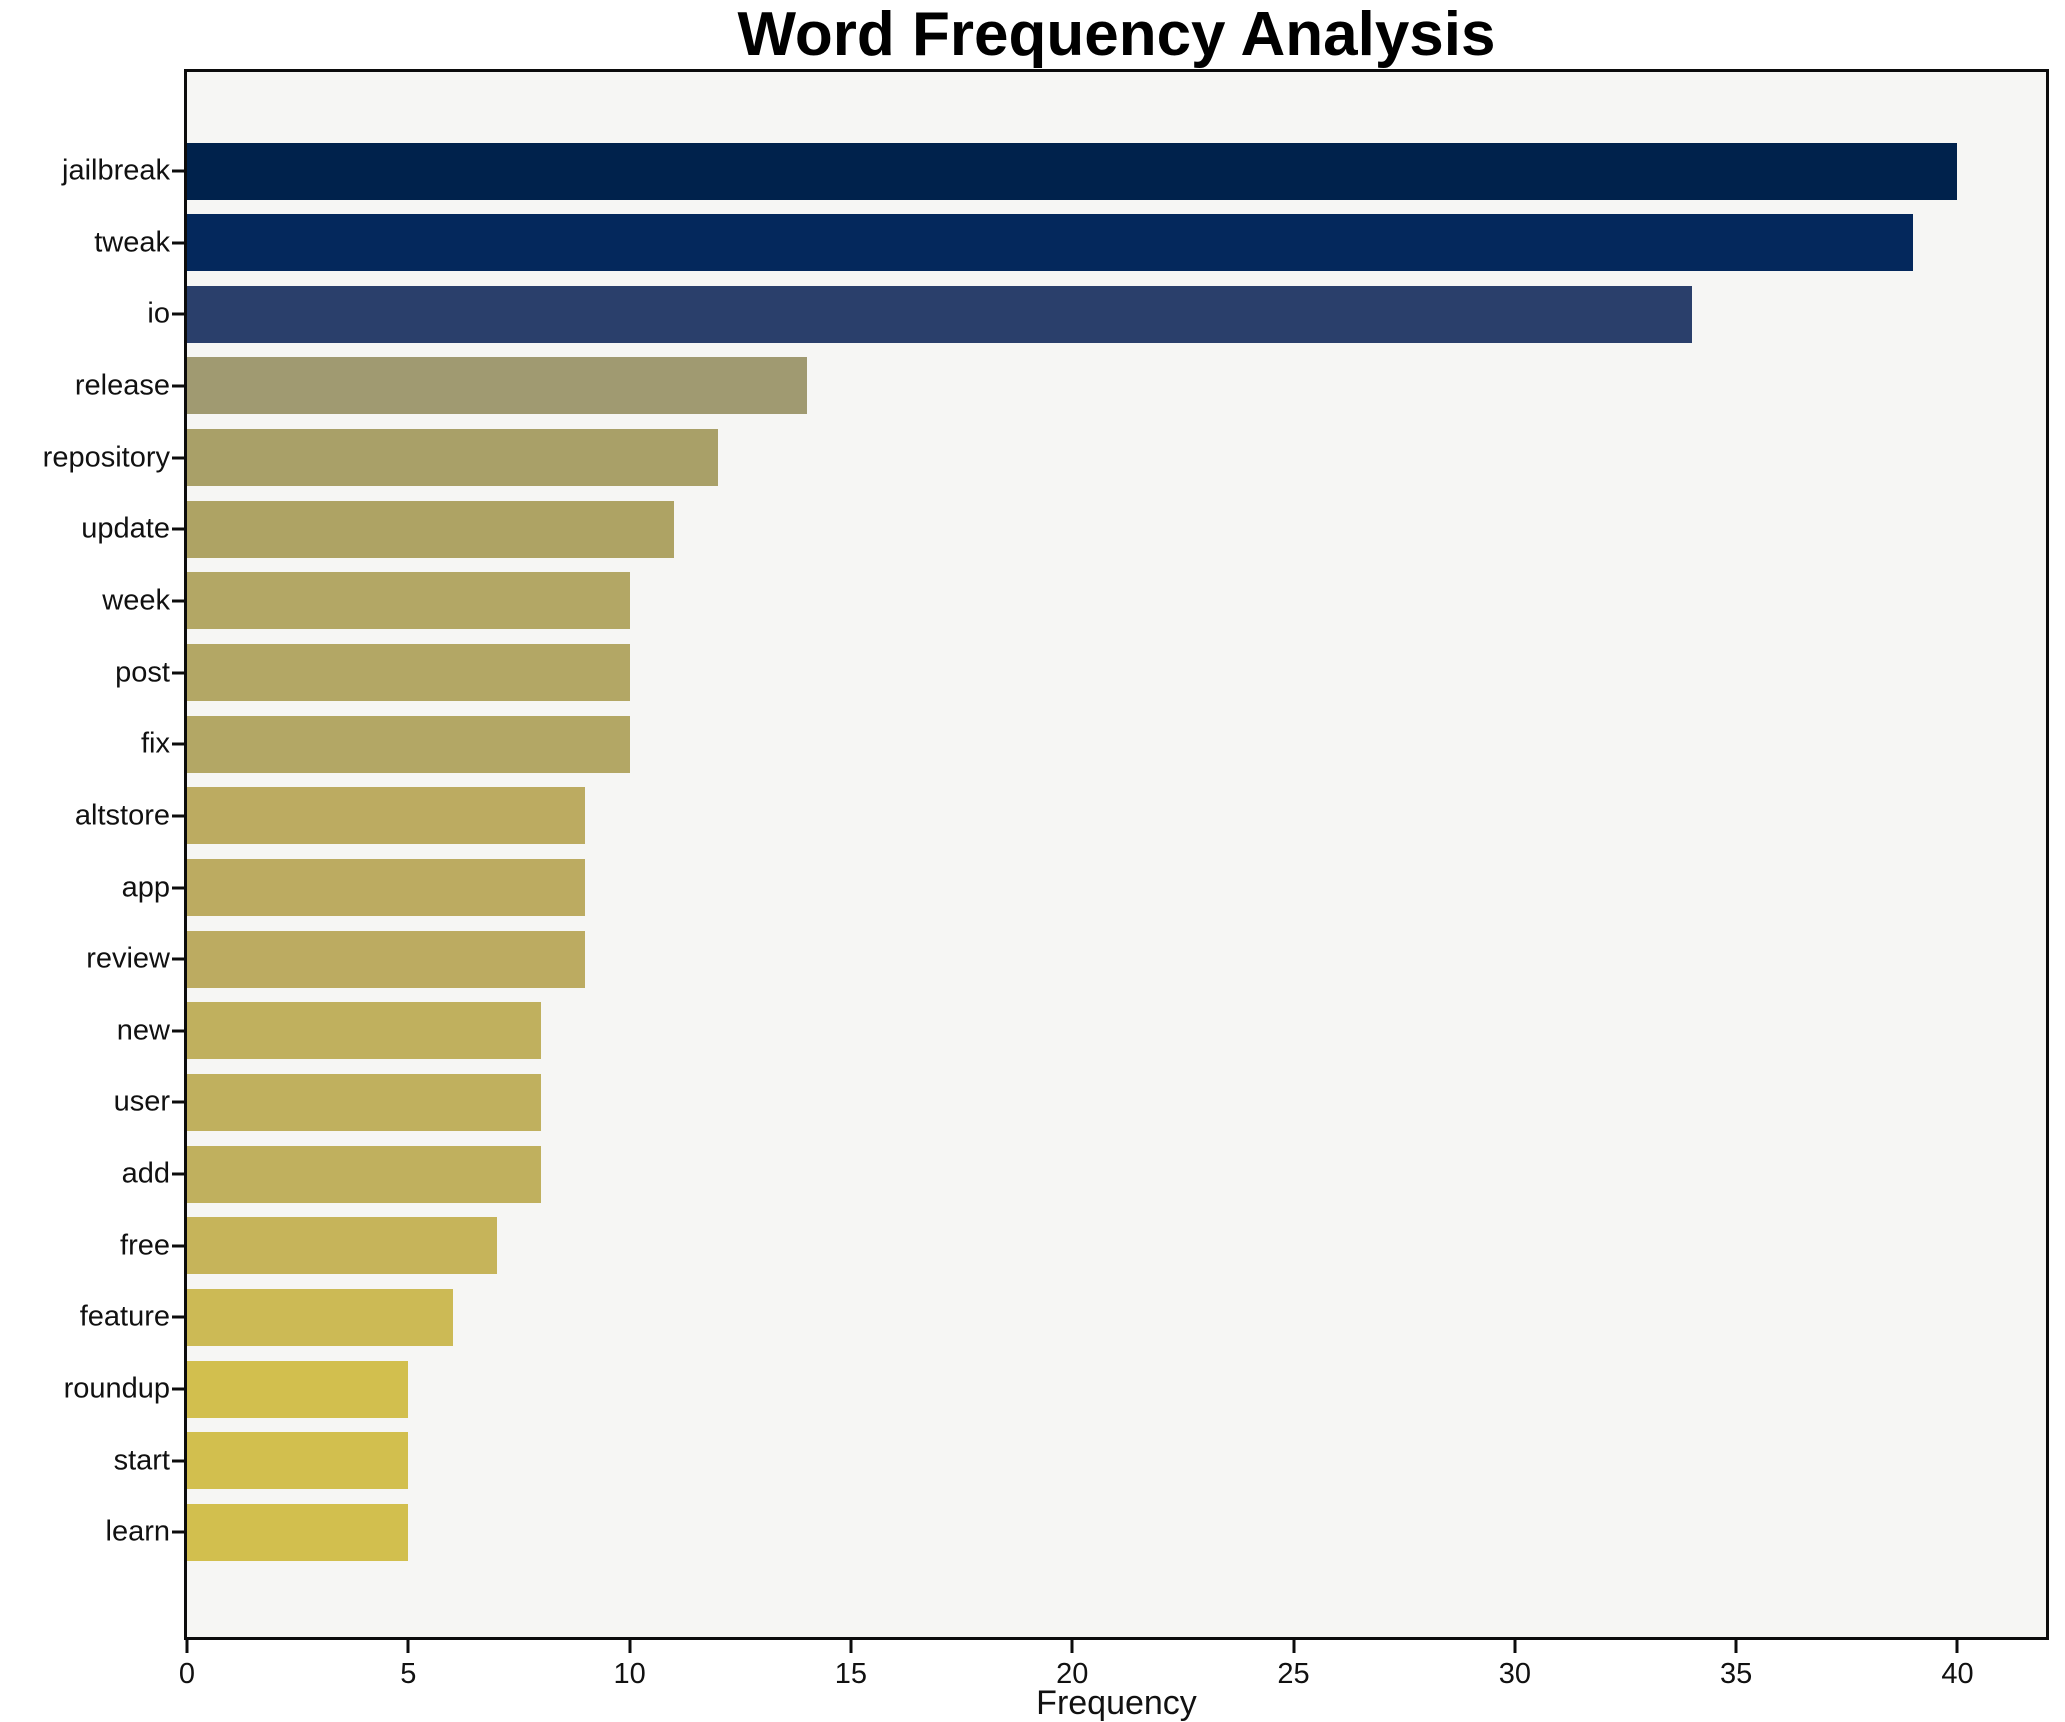 The image size is (2065, 1722). Describe the element at coordinates (408, 673) in the screenshot. I see `bar-post` at that location.